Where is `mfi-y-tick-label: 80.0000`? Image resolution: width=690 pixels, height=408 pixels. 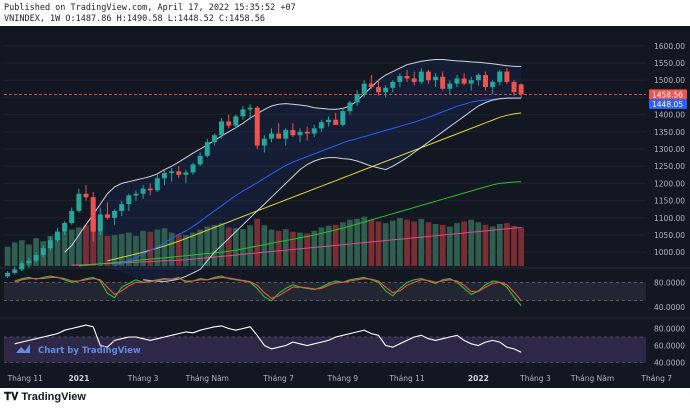 mfi-y-tick-label: 80.0000 is located at coordinates (669, 329).